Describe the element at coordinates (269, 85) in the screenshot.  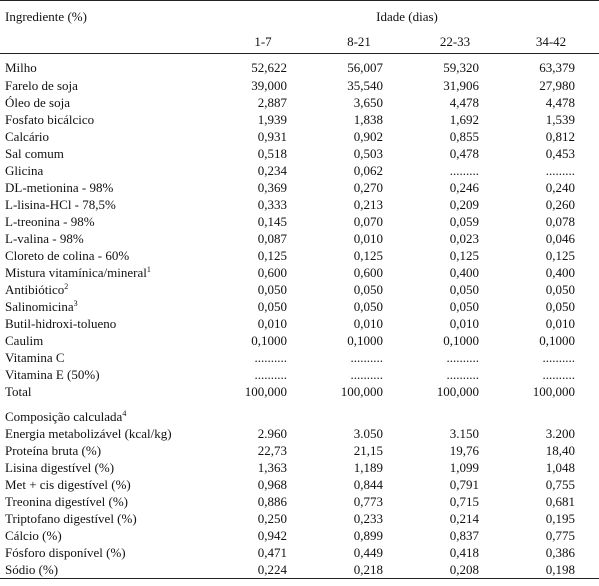
I see `value-cell: 39,000` at that location.